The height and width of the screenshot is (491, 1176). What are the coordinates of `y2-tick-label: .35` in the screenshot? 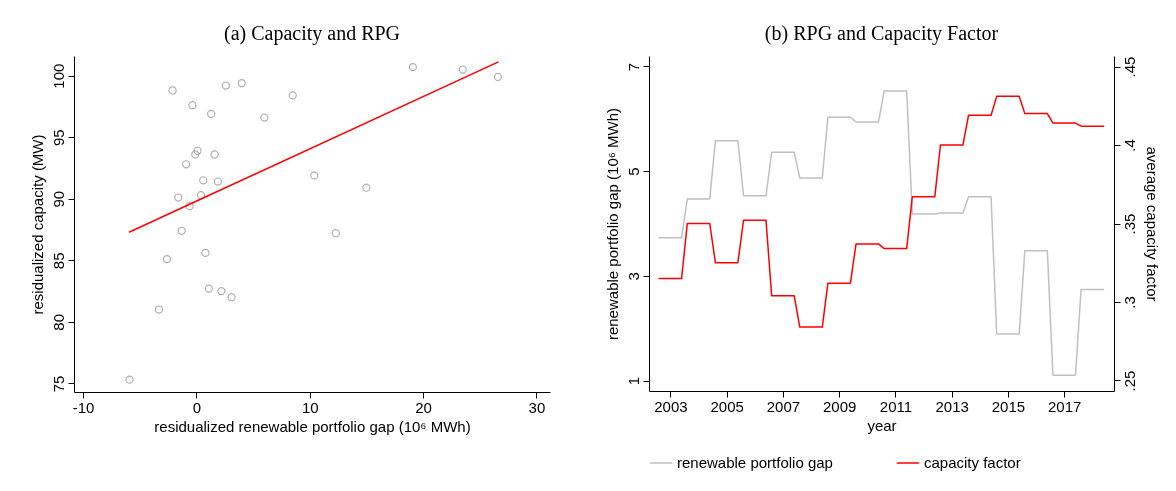 It's located at (1129, 224).